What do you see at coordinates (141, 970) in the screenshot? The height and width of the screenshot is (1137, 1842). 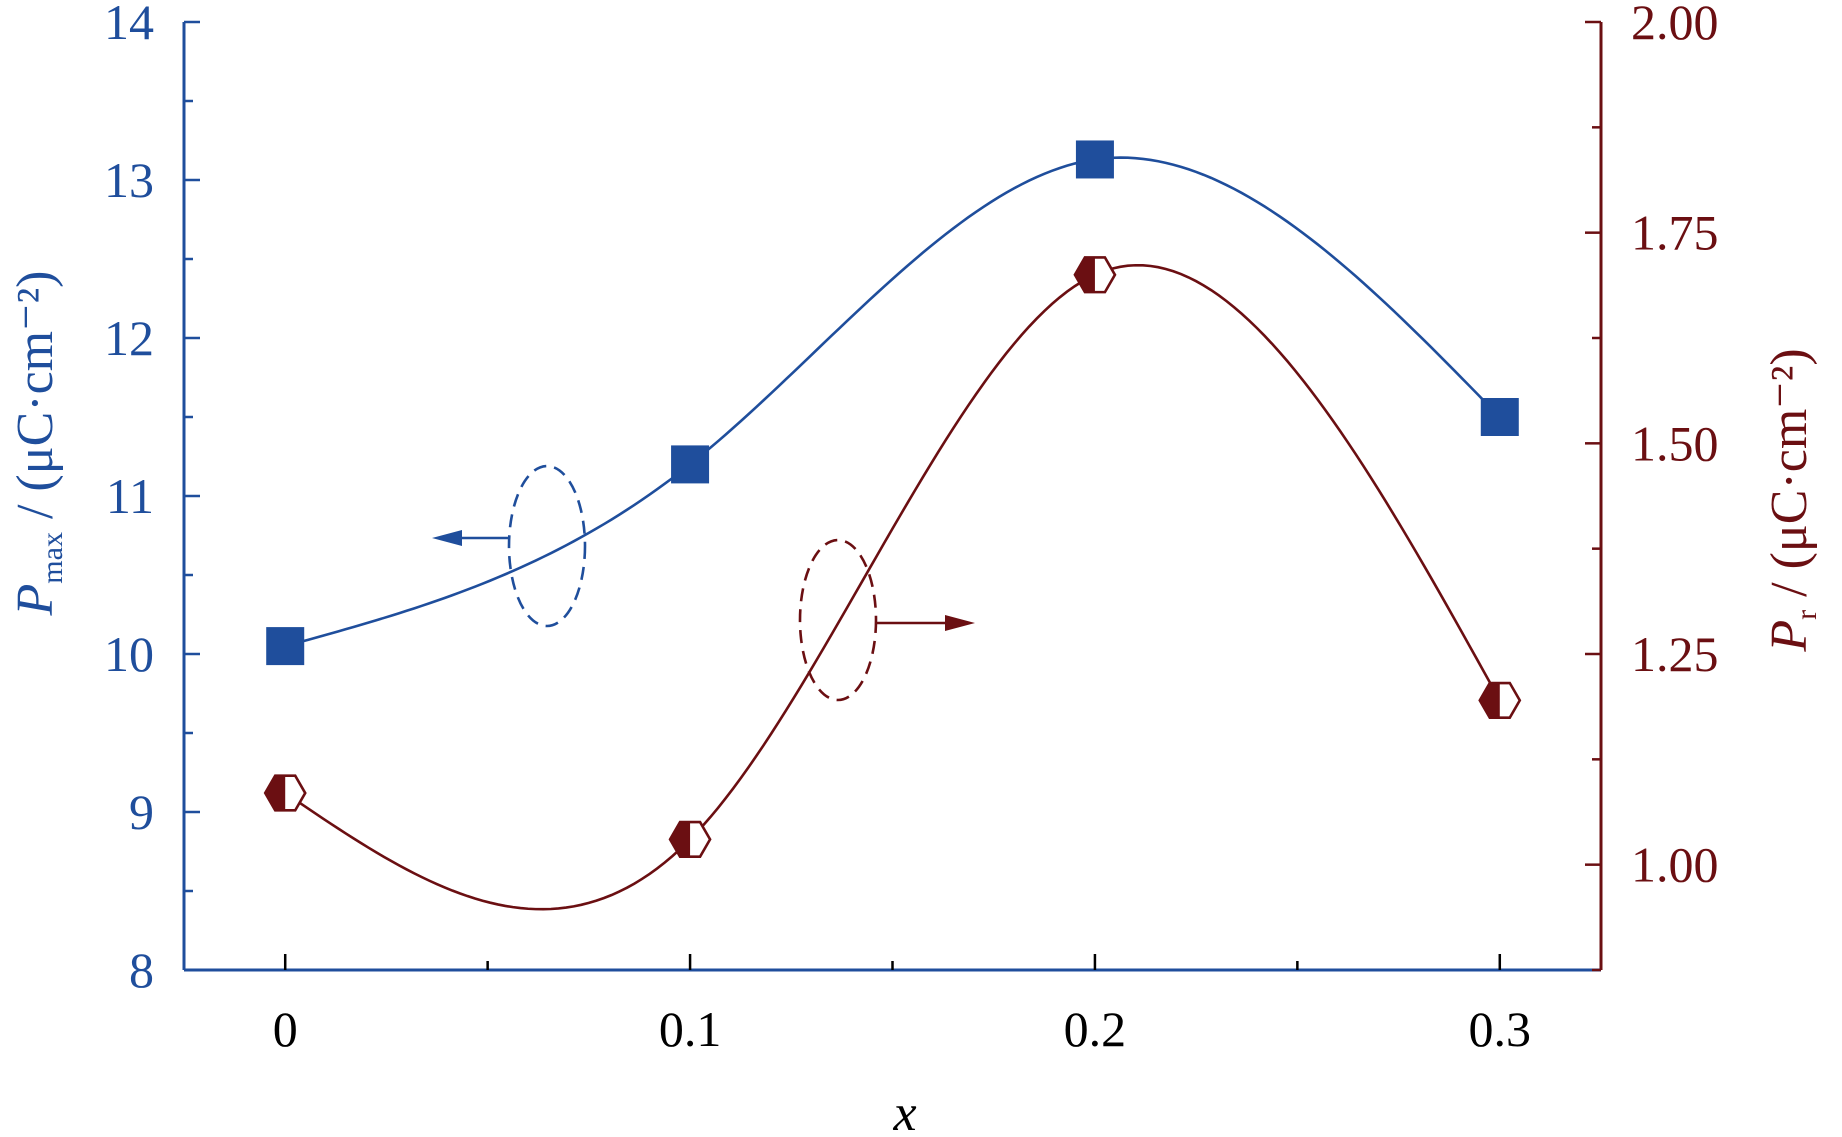 I see `left-y-tick-label: 8` at bounding box center [141, 970].